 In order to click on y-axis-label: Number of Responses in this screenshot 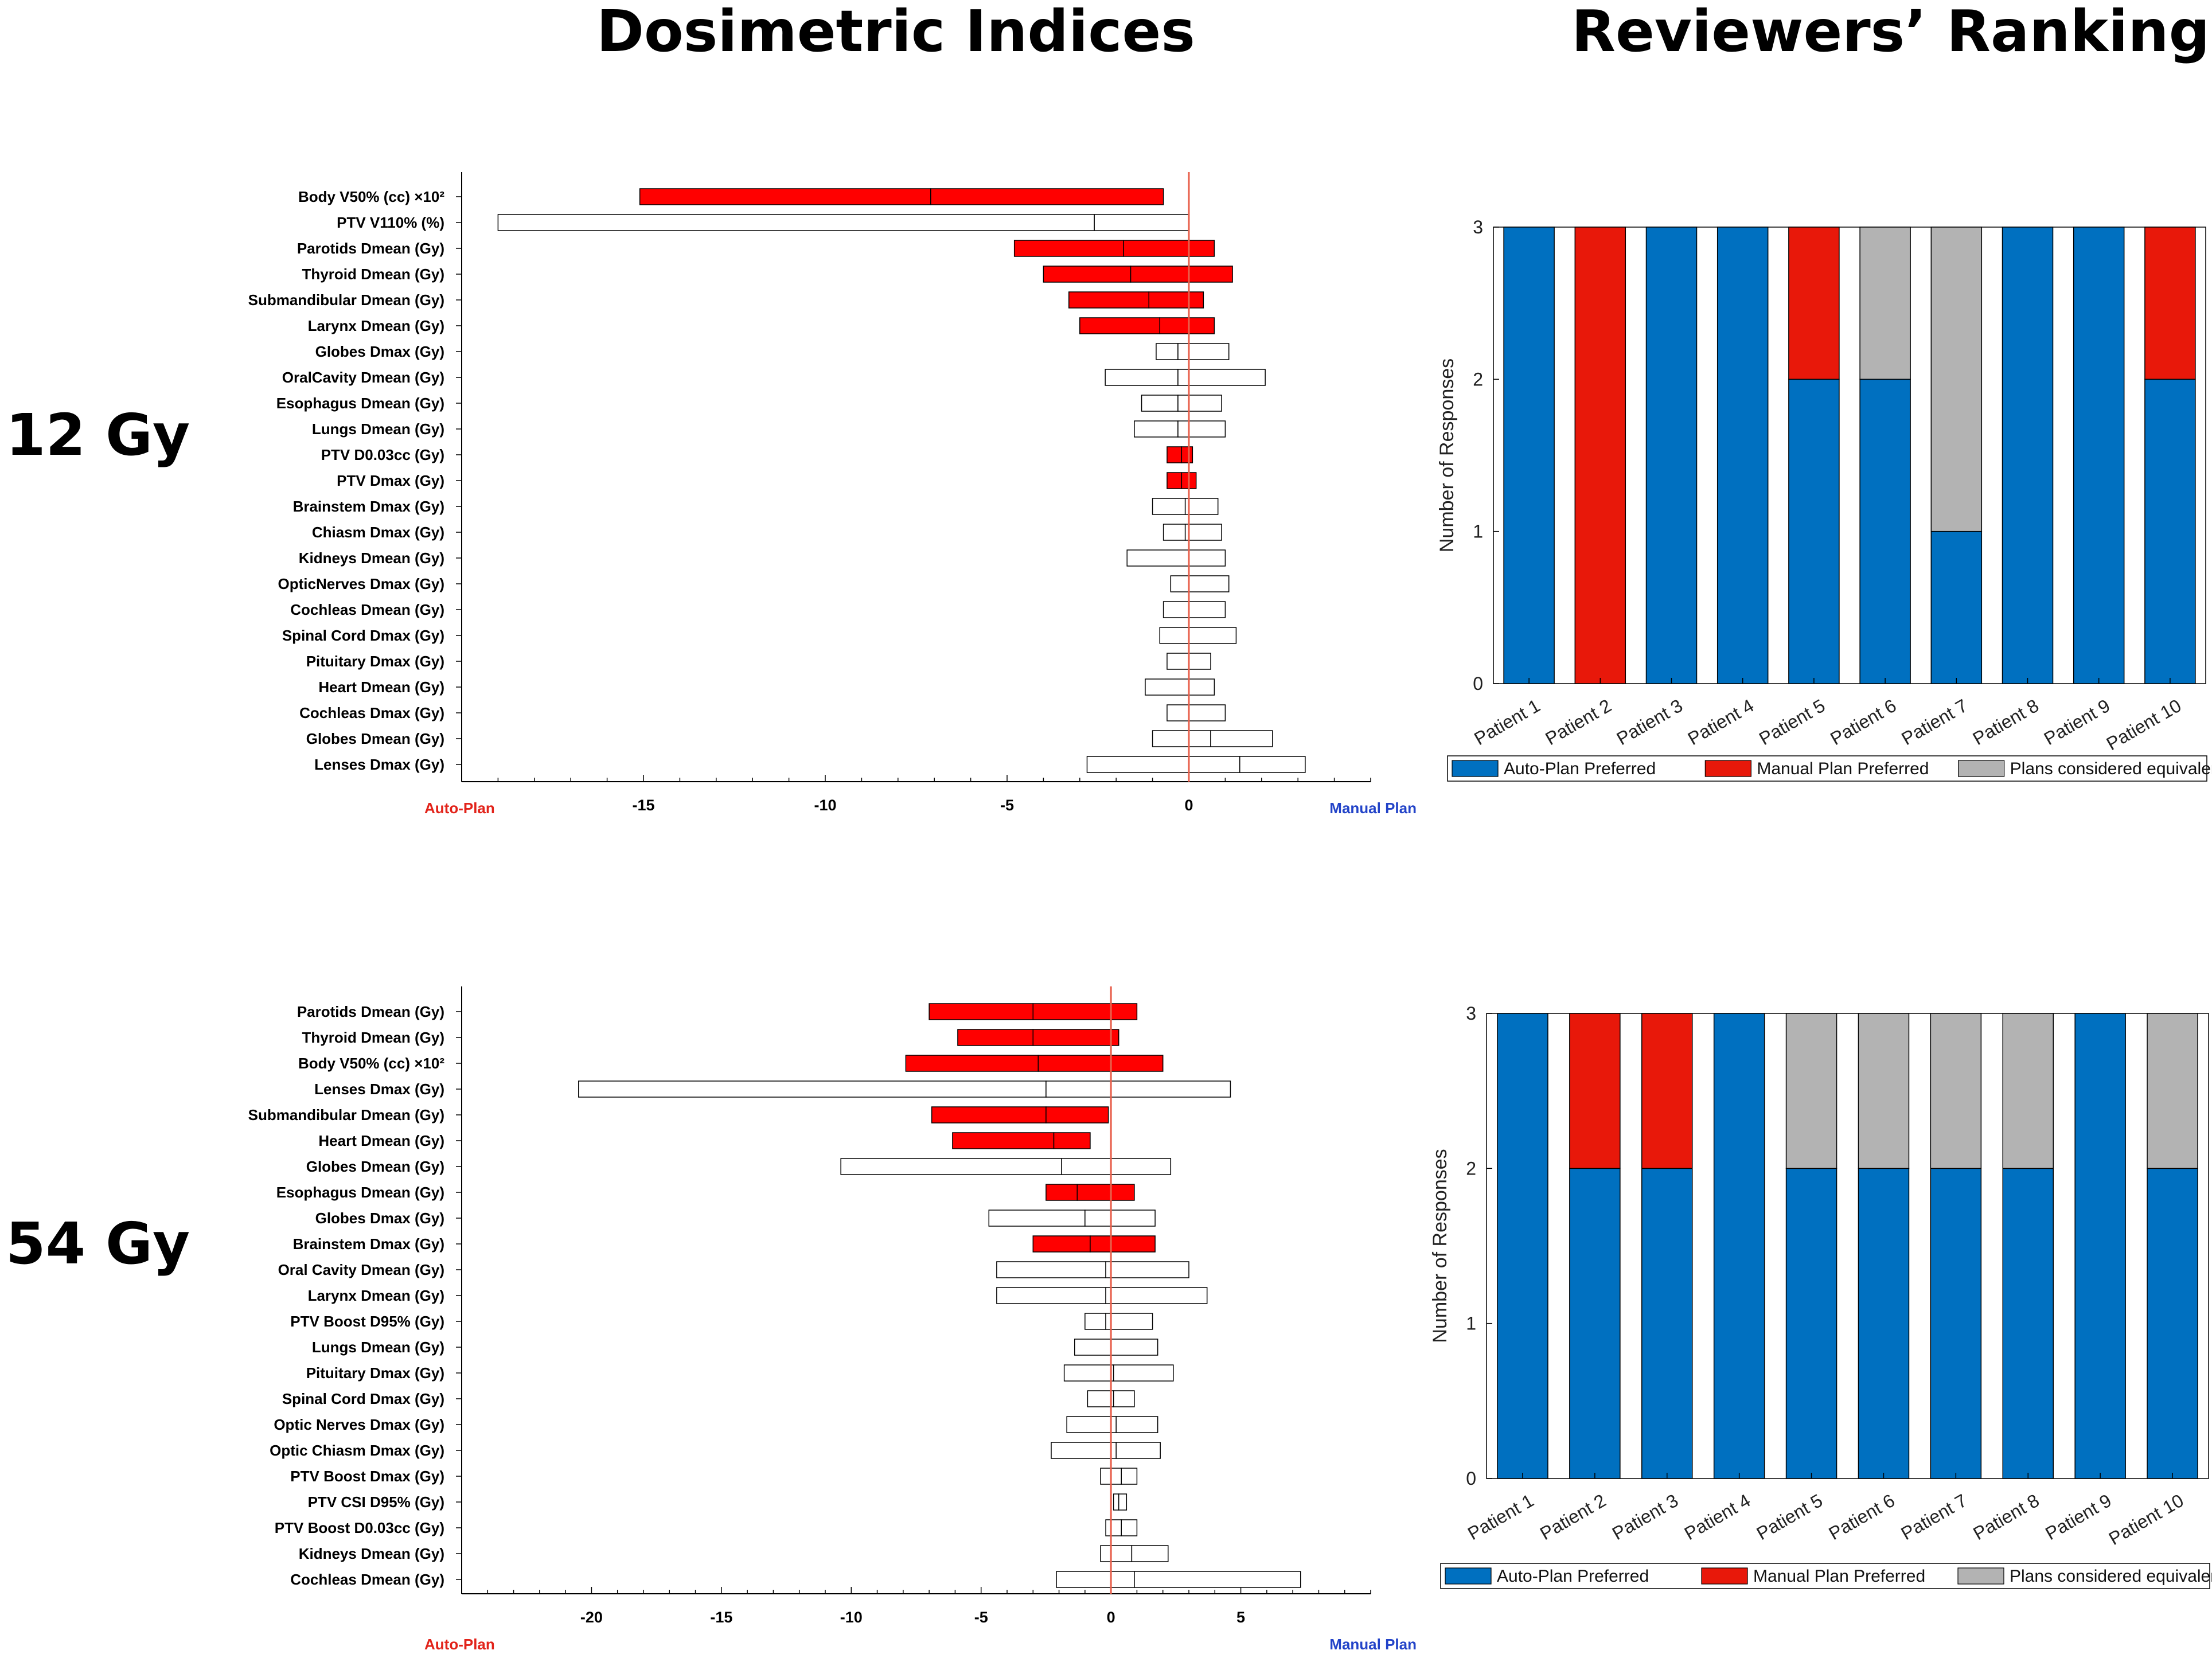, I will do `click(1447, 455)`.